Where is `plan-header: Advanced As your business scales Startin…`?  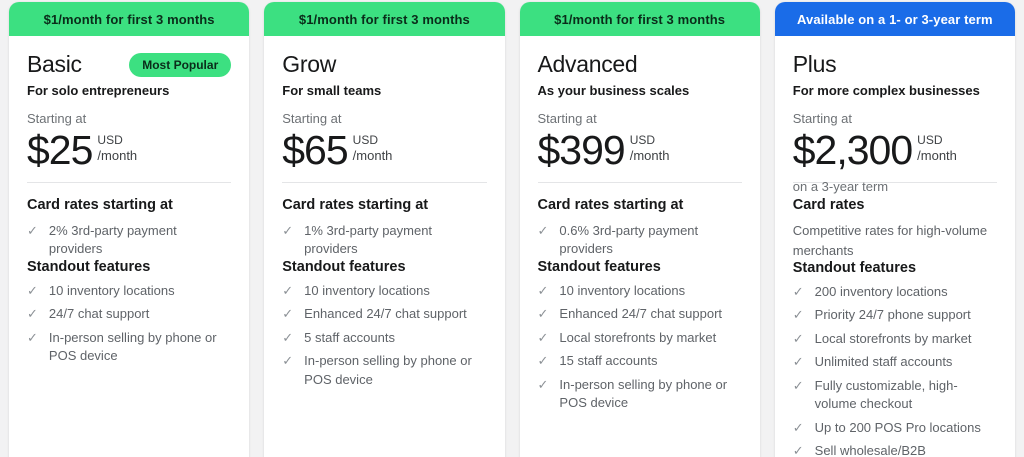
plan-header: Advanced As your business scales Startin… is located at coordinates (640, 116).